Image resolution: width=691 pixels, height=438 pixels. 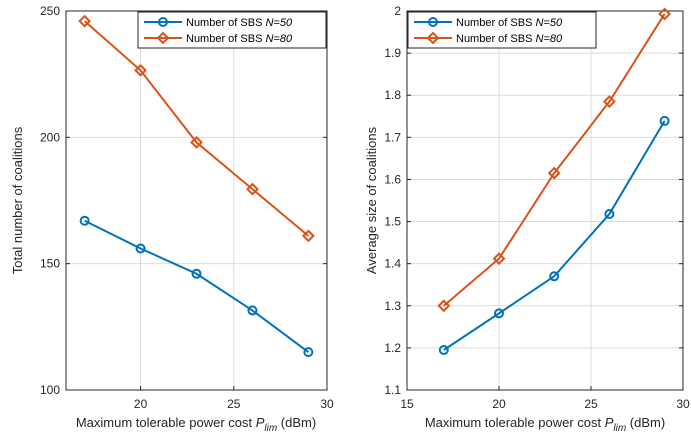 What do you see at coordinates (392, 222) in the screenshot?
I see `y-tick-label: 1.5` at bounding box center [392, 222].